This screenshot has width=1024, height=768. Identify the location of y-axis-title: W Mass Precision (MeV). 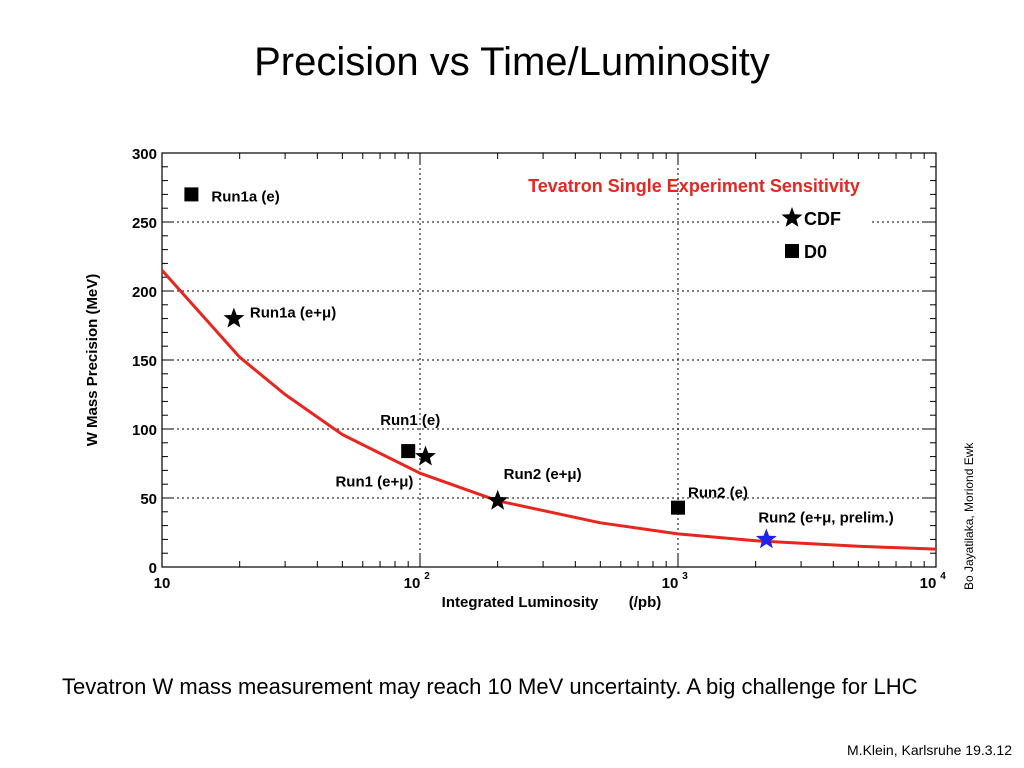
(92, 360).